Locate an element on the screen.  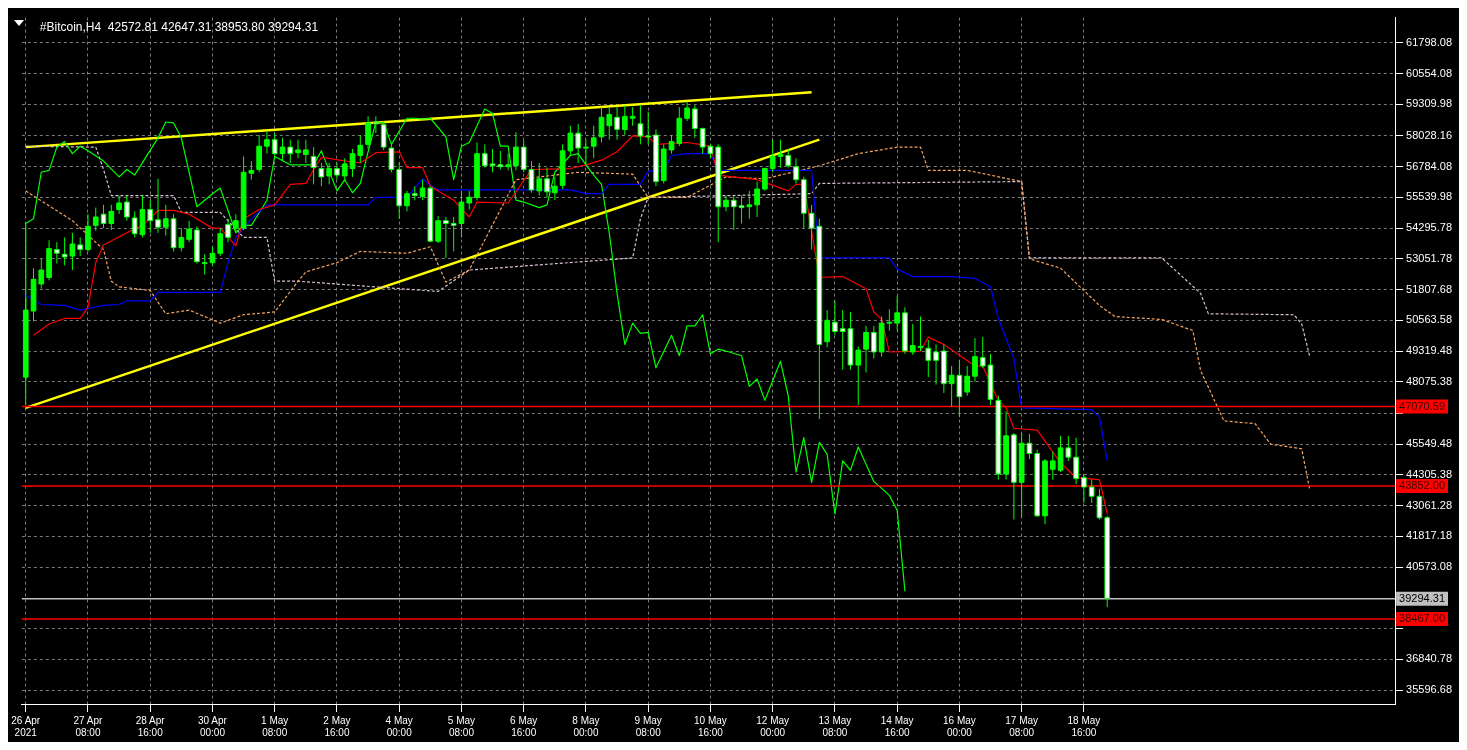
x-tick-label: 8 May 00:00 is located at coordinates (586, 726).